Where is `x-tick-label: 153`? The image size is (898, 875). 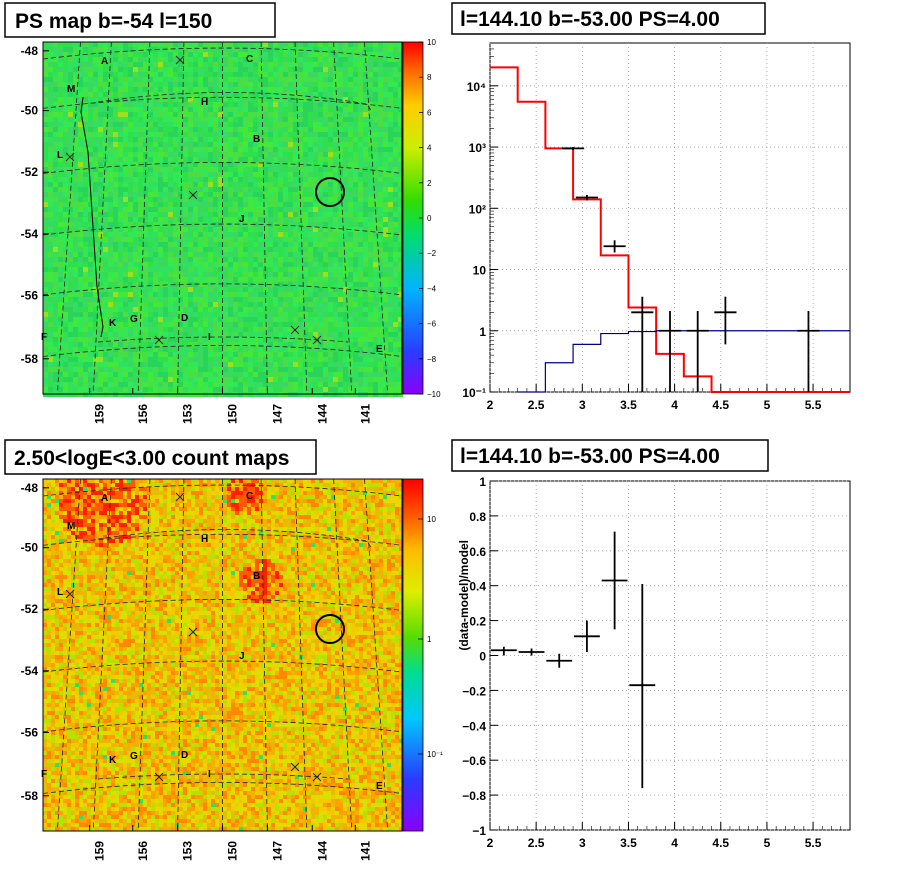 x-tick-label: 153 is located at coordinates (188, 414).